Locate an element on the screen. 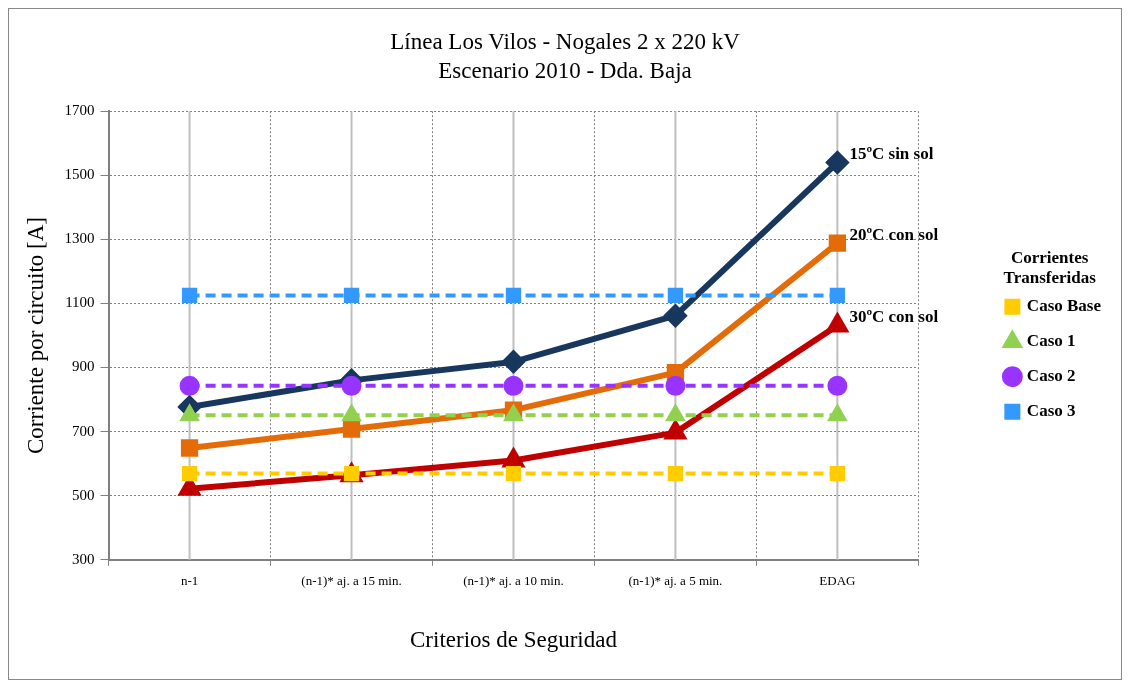  chart-title: Línea Los Vilos - Nogales 2 x 220 kV is located at coordinates (565, 41).